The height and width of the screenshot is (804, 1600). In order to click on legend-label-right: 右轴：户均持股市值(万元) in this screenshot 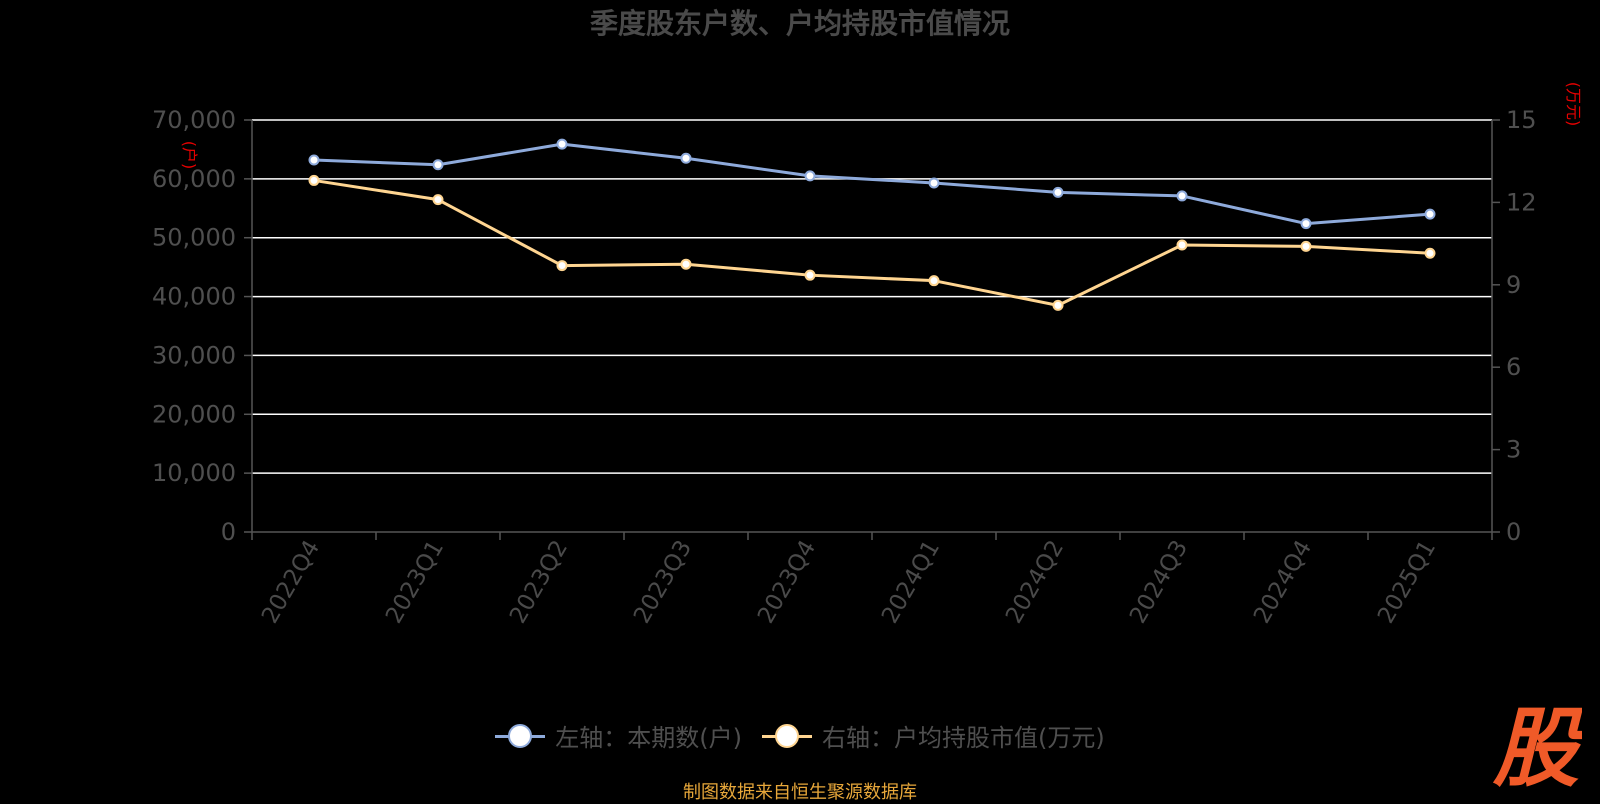, I will do `click(963, 738)`.